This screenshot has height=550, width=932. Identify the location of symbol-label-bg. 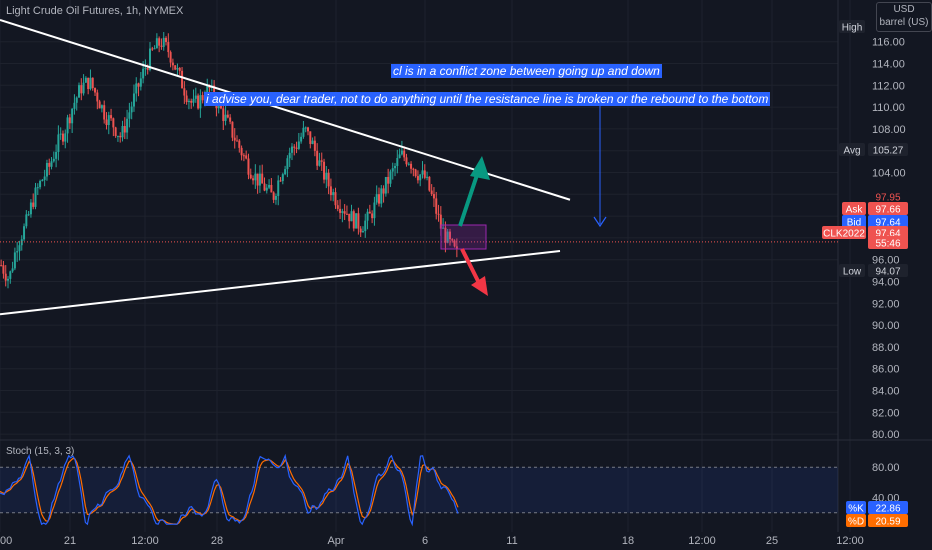
(844, 232).